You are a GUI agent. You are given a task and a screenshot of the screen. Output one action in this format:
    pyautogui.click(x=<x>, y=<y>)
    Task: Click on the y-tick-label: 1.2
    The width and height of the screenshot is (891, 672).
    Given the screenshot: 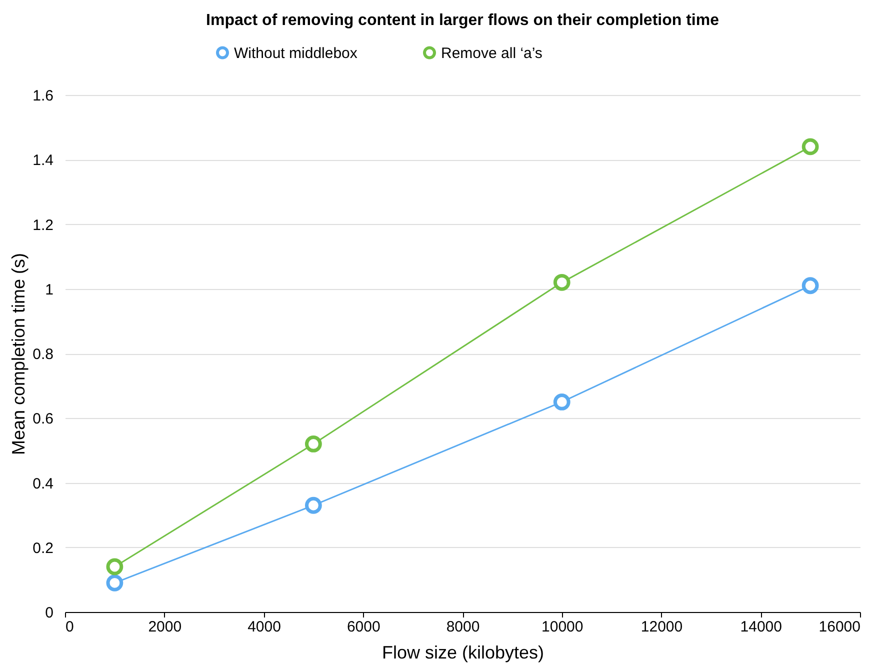 What is the action you would take?
    pyautogui.click(x=43, y=225)
    